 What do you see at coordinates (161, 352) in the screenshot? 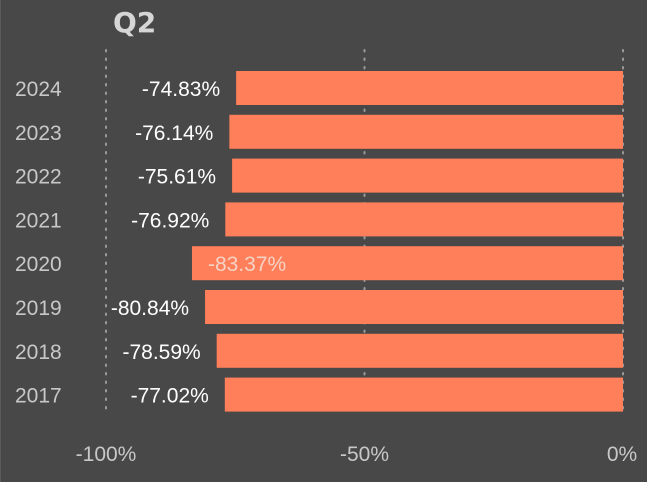
I see `data-label: -78.59%` at bounding box center [161, 352].